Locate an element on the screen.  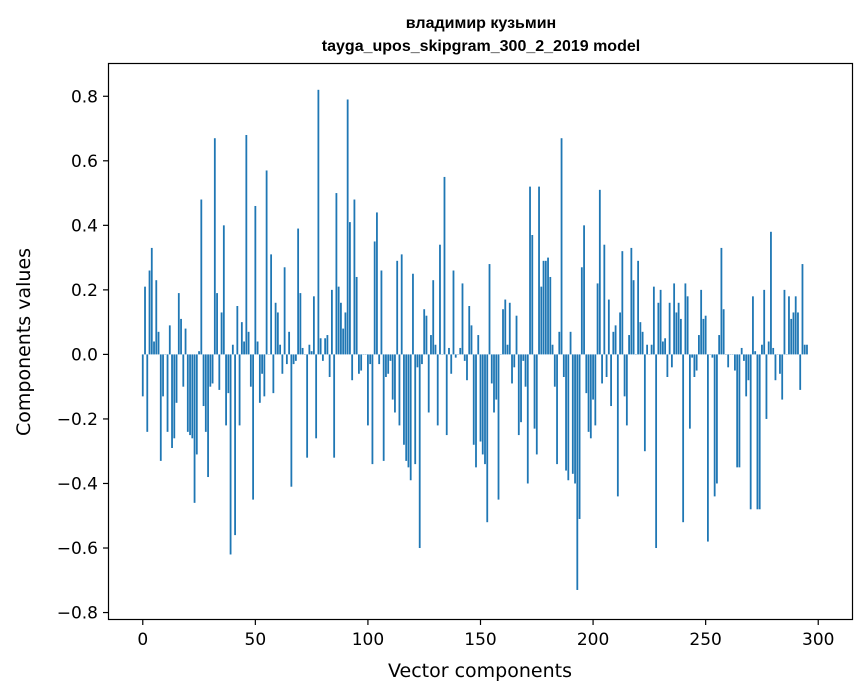
x-tick-label: 100 is located at coordinates (368, 640).